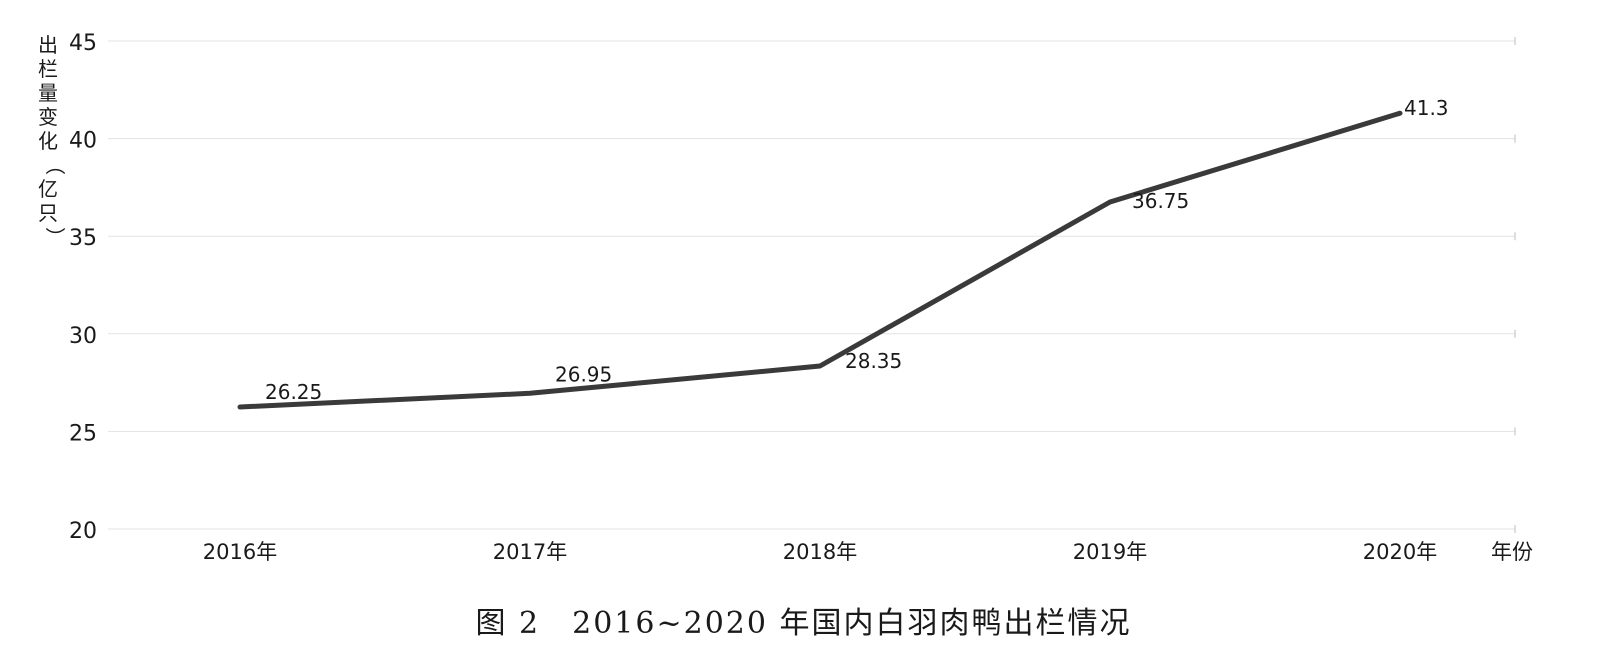 The image size is (1607, 655). What do you see at coordinates (83, 531) in the screenshot?
I see `y-tick-label: 20` at bounding box center [83, 531].